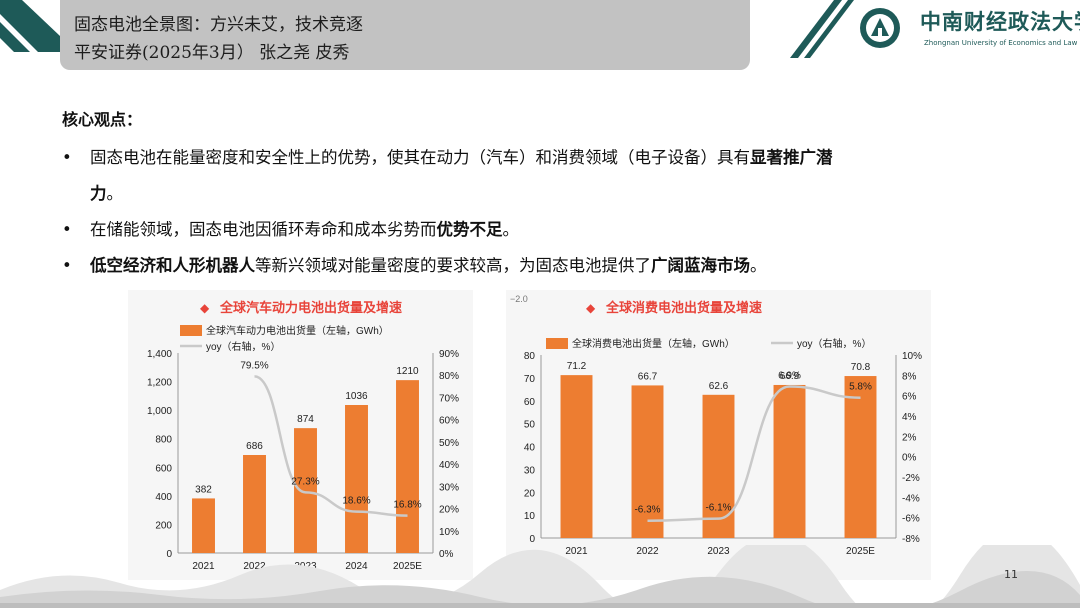 The width and height of the screenshot is (1080, 608). Describe the element at coordinates (530, 379) in the screenshot. I see `y-tick-left: 70` at that location.